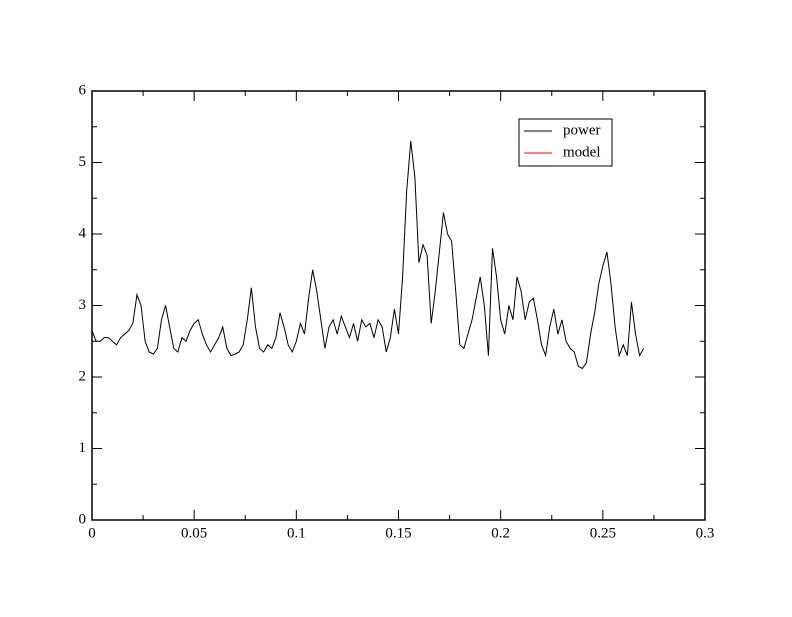  Describe the element at coordinates (194, 533) in the screenshot. I see `x-tick-label: 0.05` at that location.